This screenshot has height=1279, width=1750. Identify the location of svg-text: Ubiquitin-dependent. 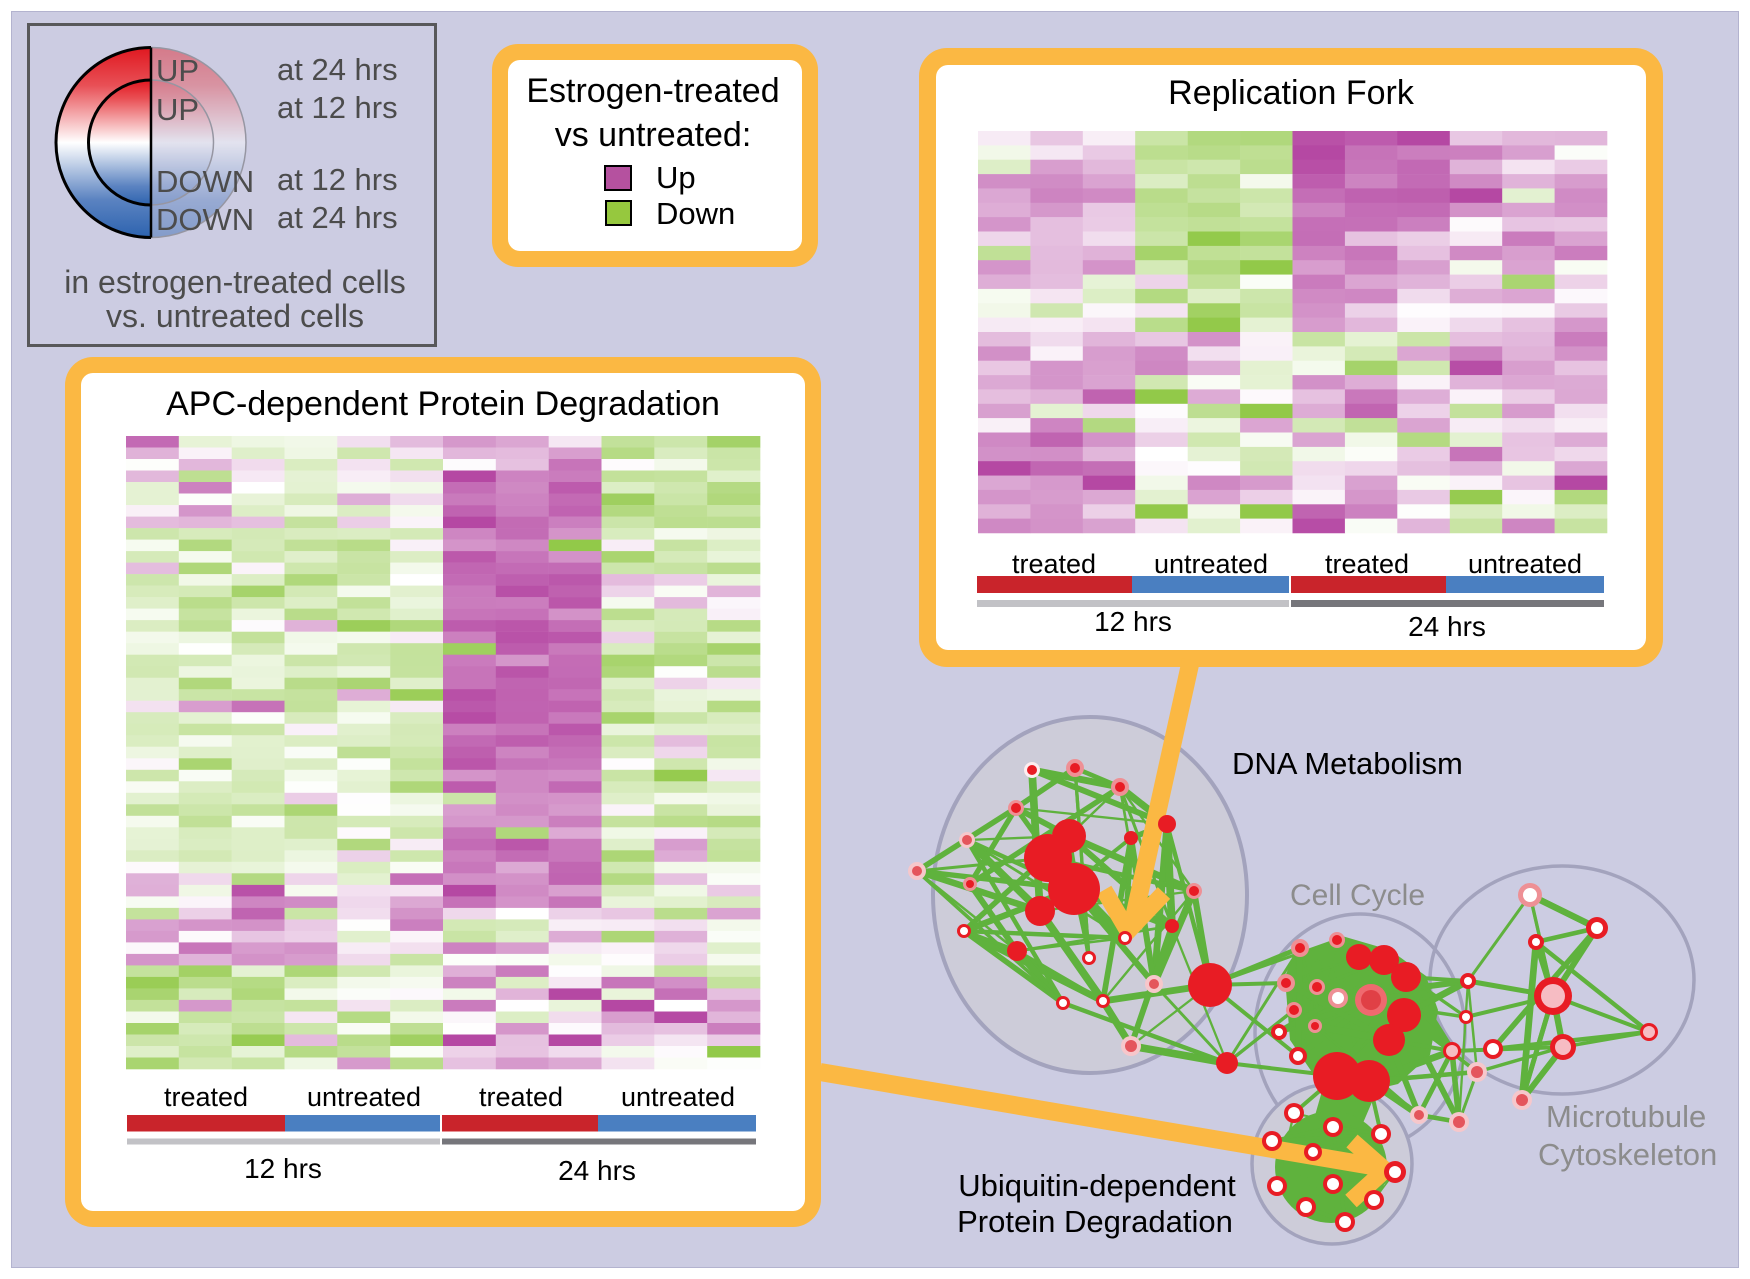
(1097, 1185).